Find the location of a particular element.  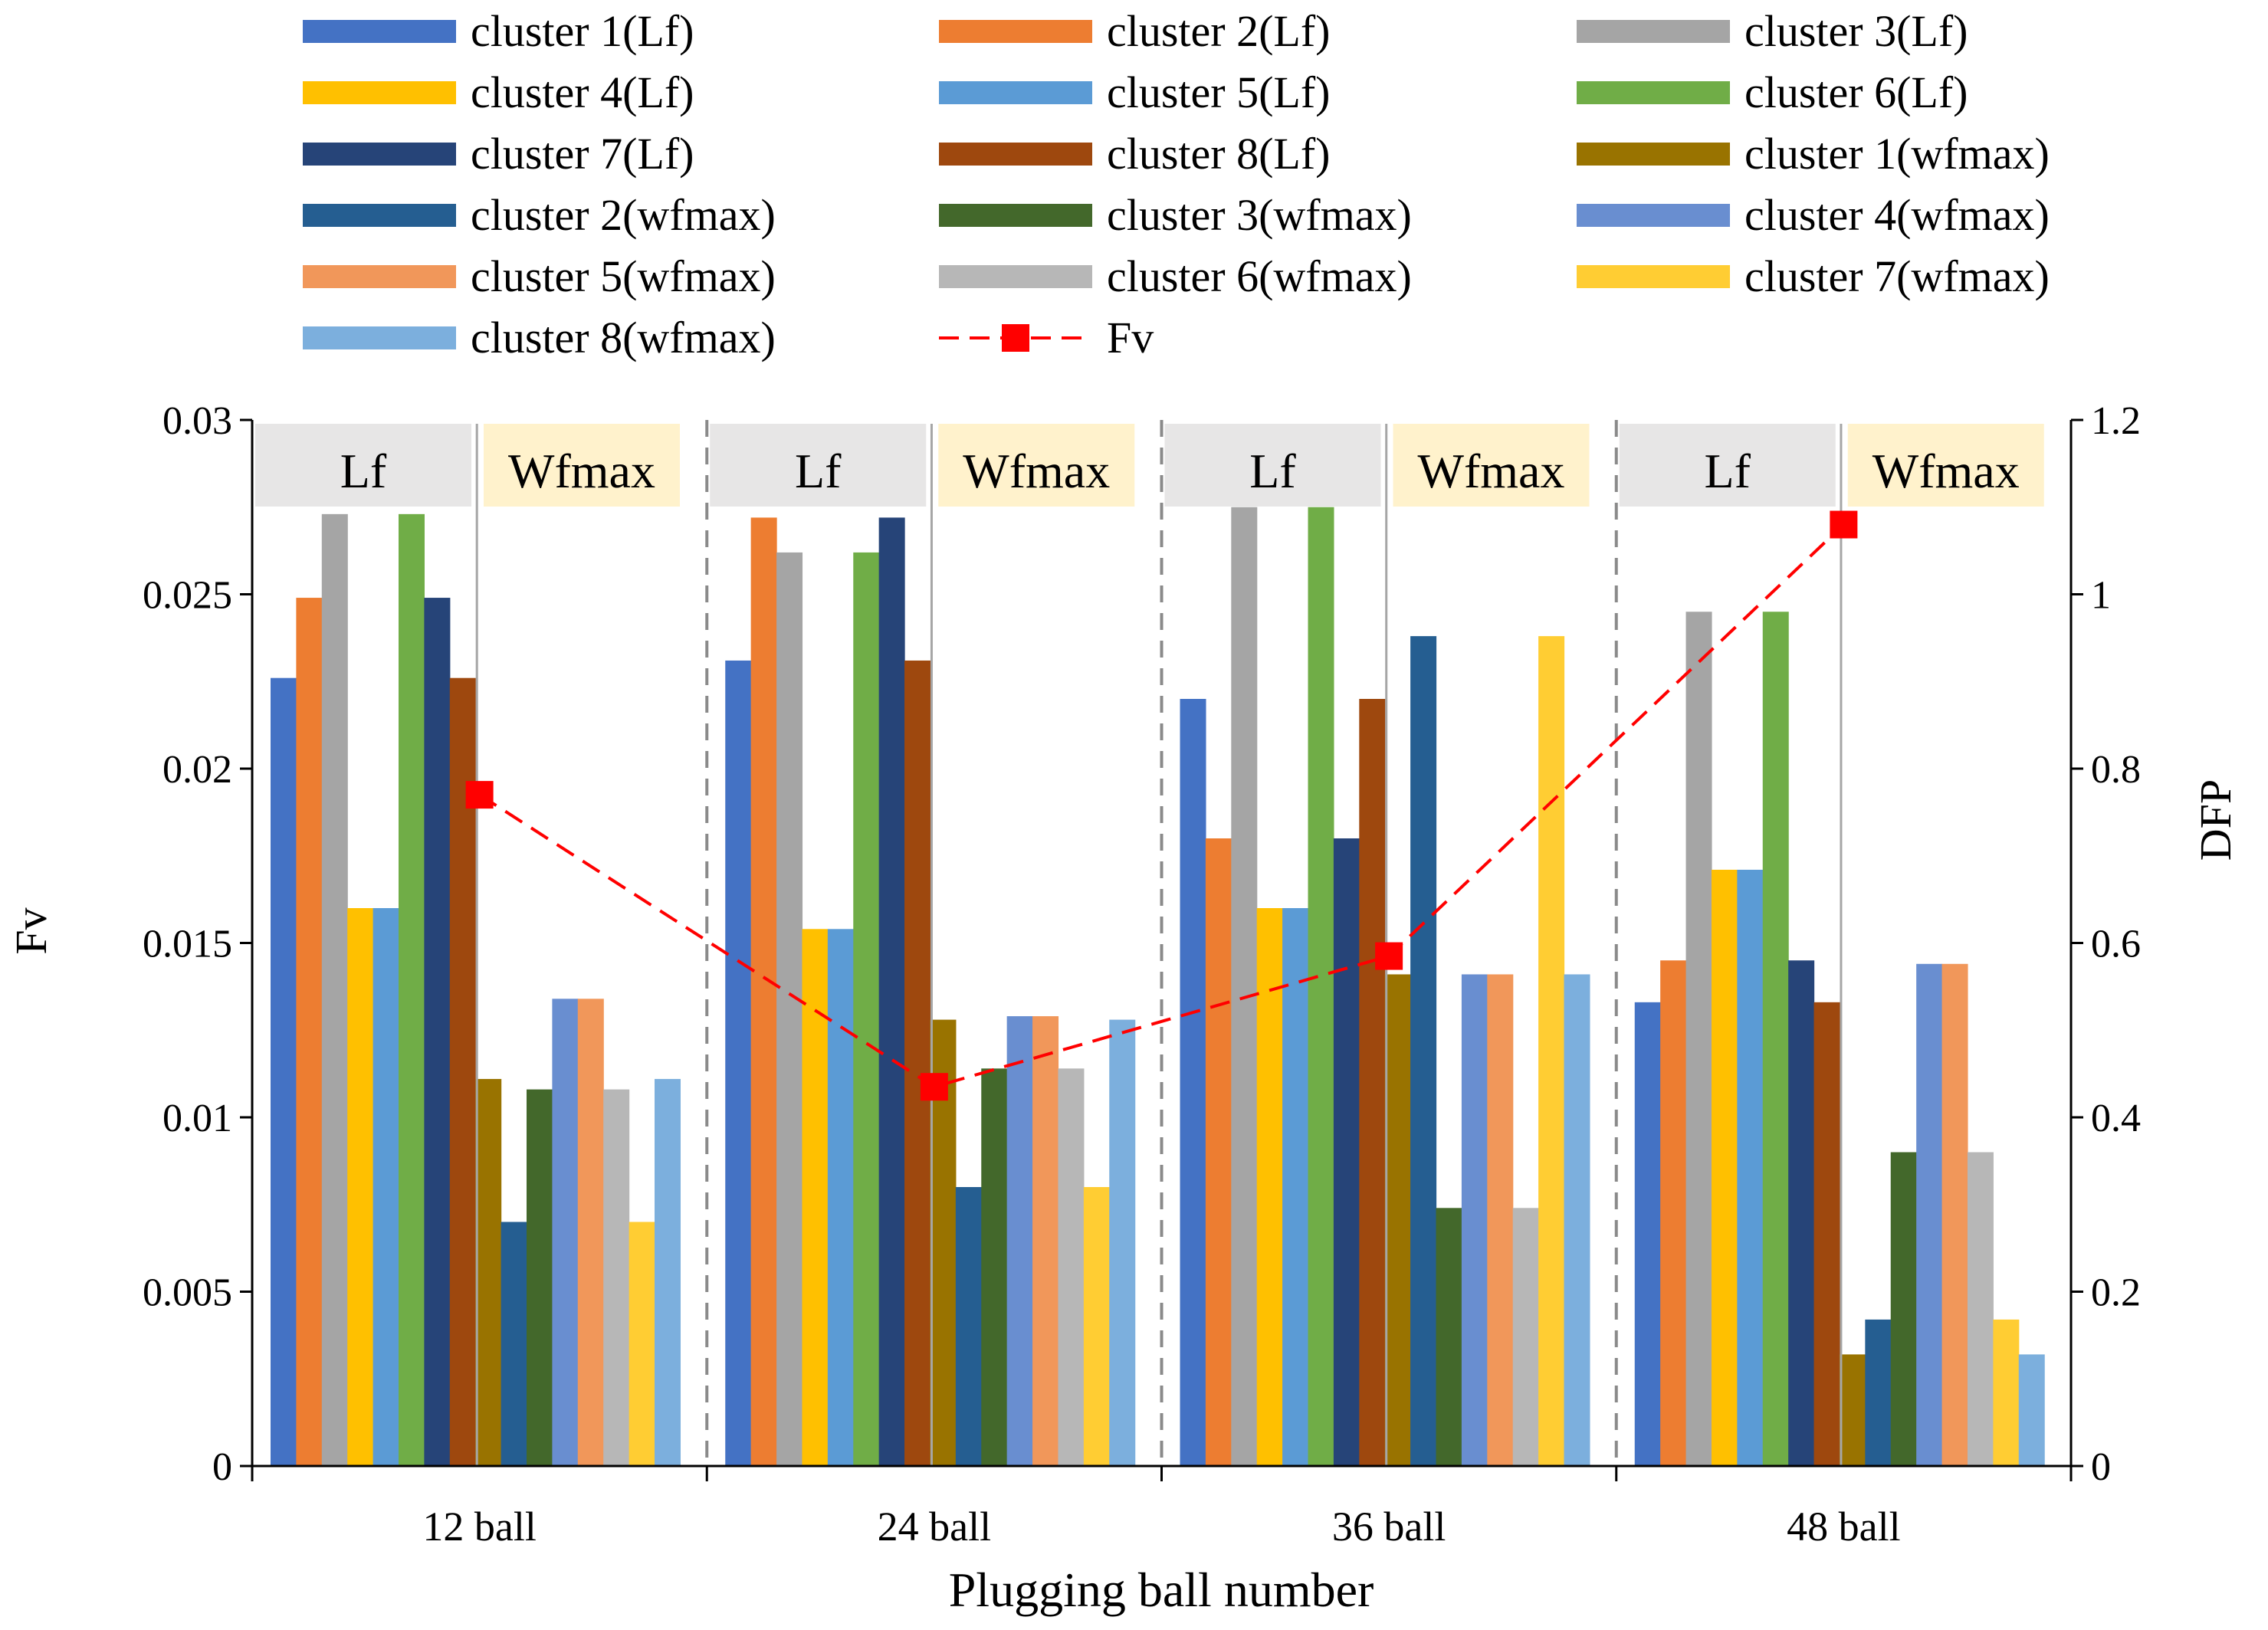

legend-label: cluster 4(Lf) is located at coordinates (582, 92).